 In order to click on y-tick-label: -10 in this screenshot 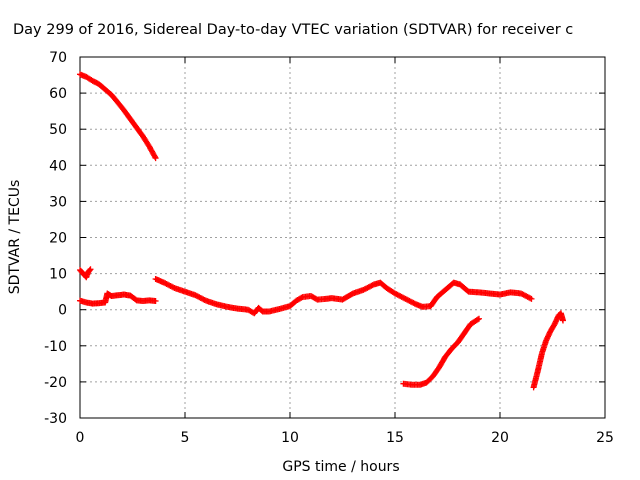, I will do `click(55, 347)`.